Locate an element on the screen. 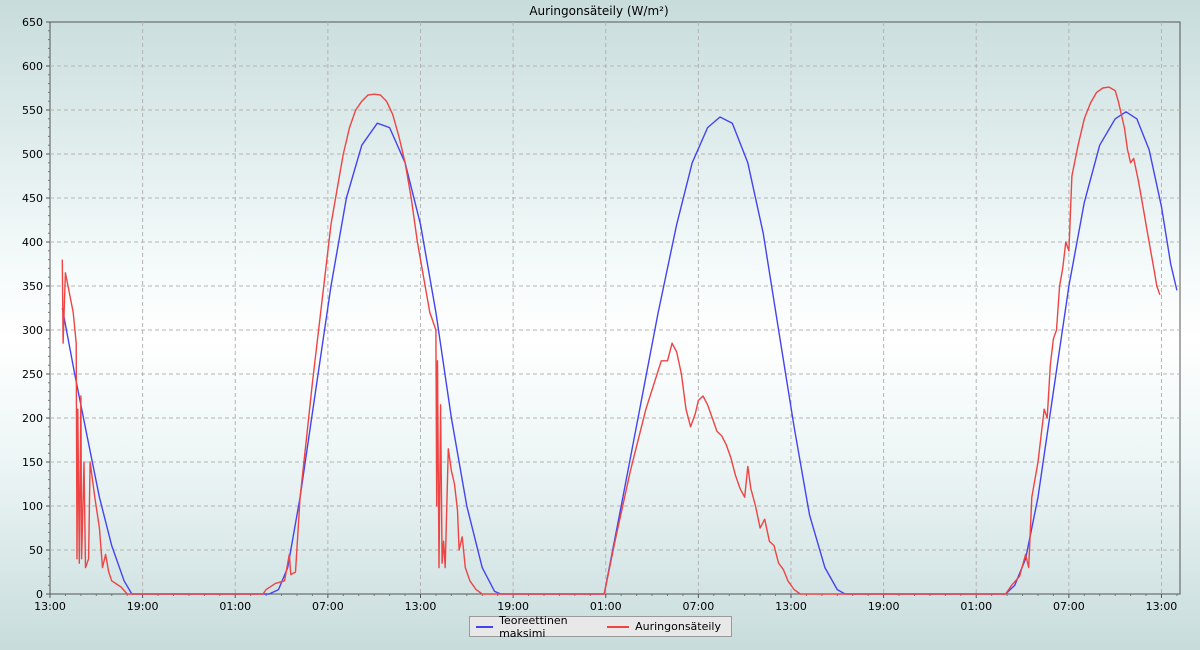 The image size is (1200, 650). legend: Teoreettinen maksimi Auringonsäteily is located at coordinates (600, 627).